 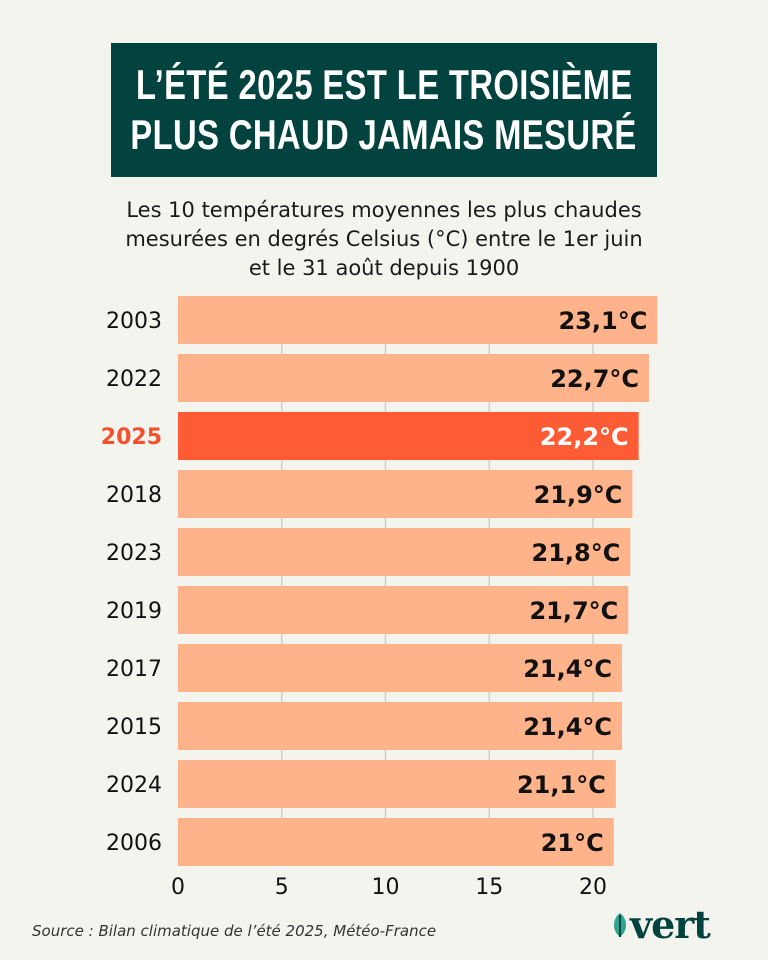 I want to click on title-line-1: L’ÉTÉ 2025 EST LE TROISIÈME, so click(x=384, y=84).